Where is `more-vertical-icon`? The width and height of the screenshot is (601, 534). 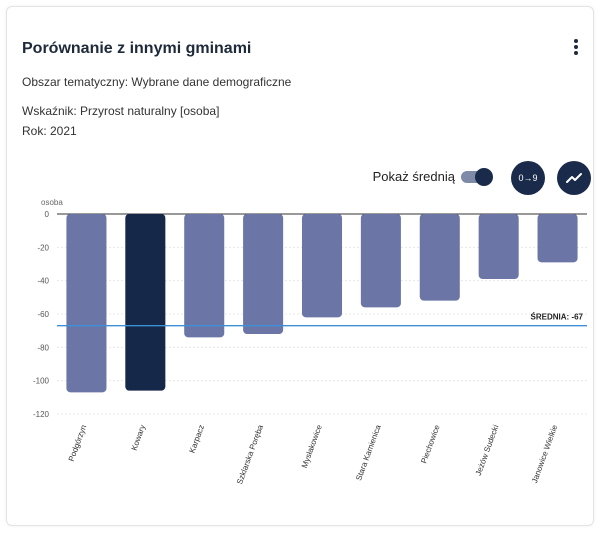 more-vertical-icon is located at coordinates (576, 48).